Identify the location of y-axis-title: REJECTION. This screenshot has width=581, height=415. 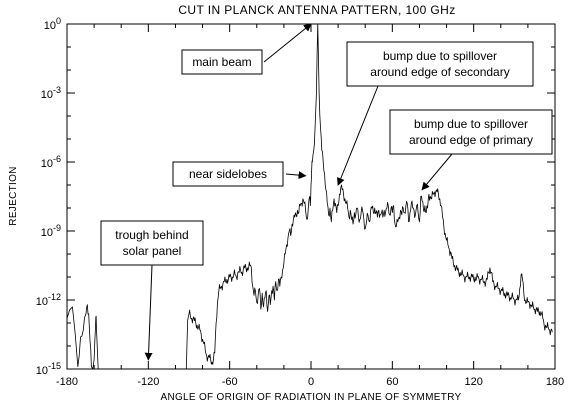
(13, 195).